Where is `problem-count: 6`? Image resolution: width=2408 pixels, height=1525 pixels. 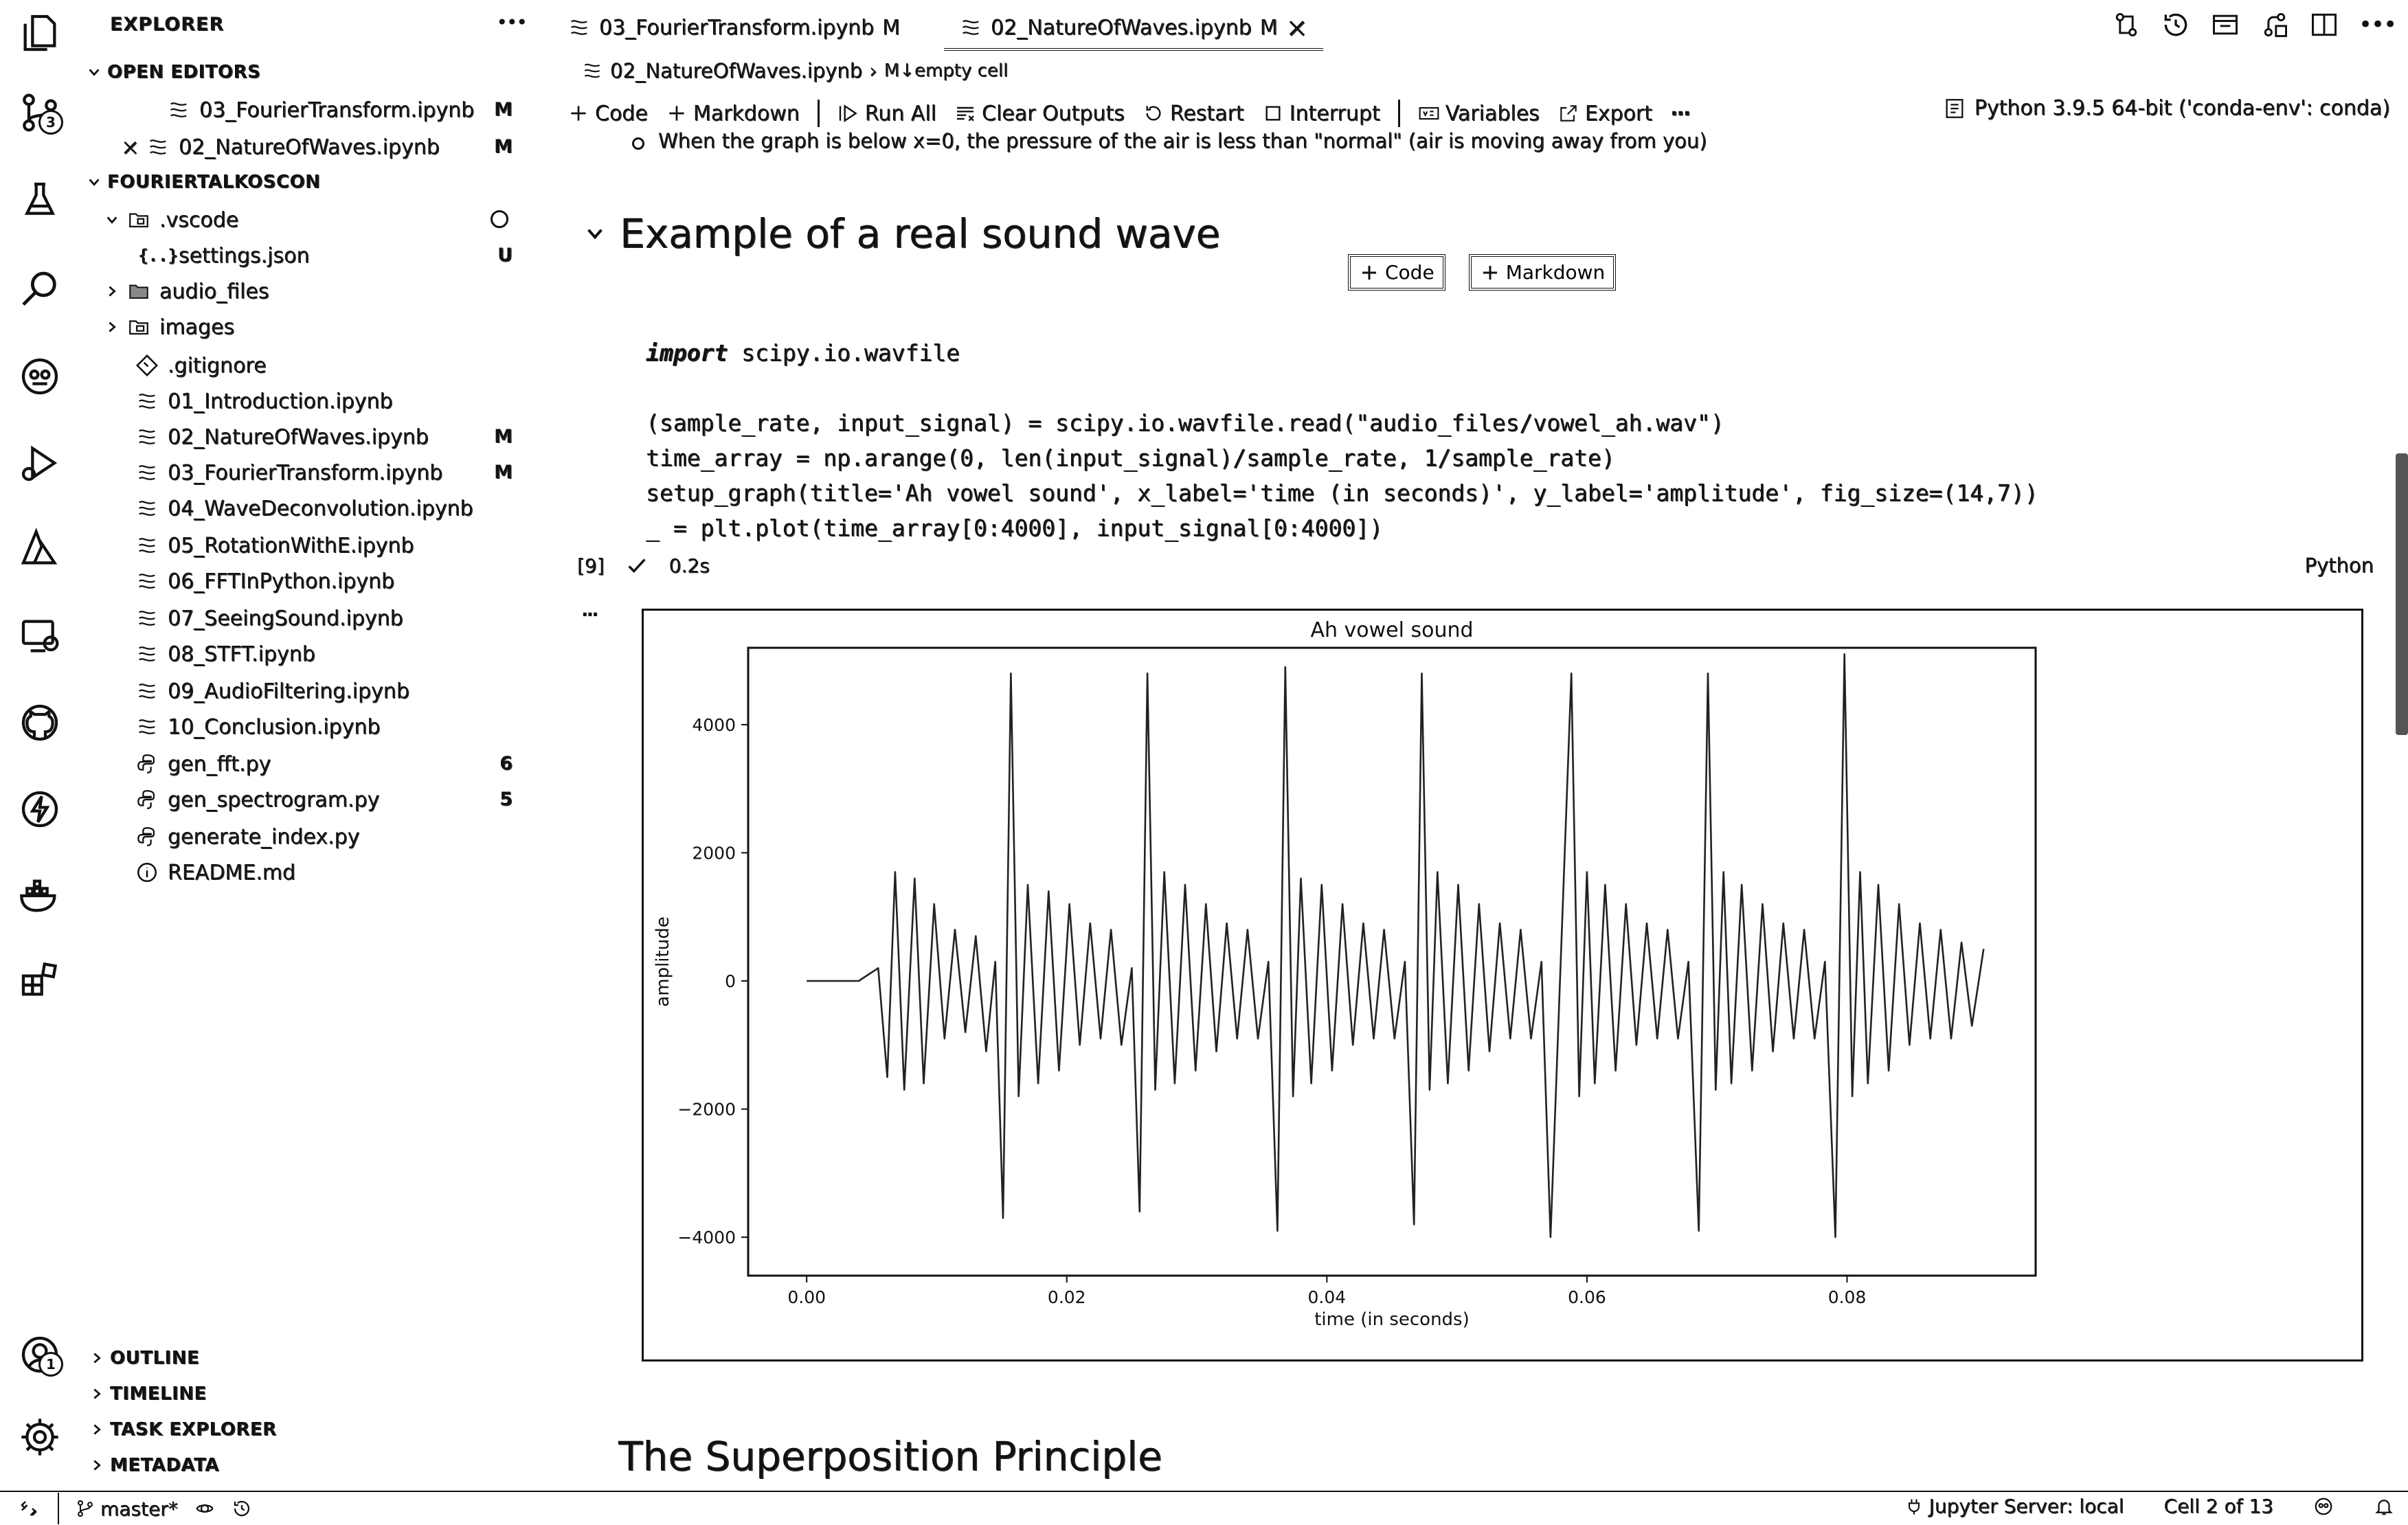 problem-count: 6 is located at coordinates (506, 764).